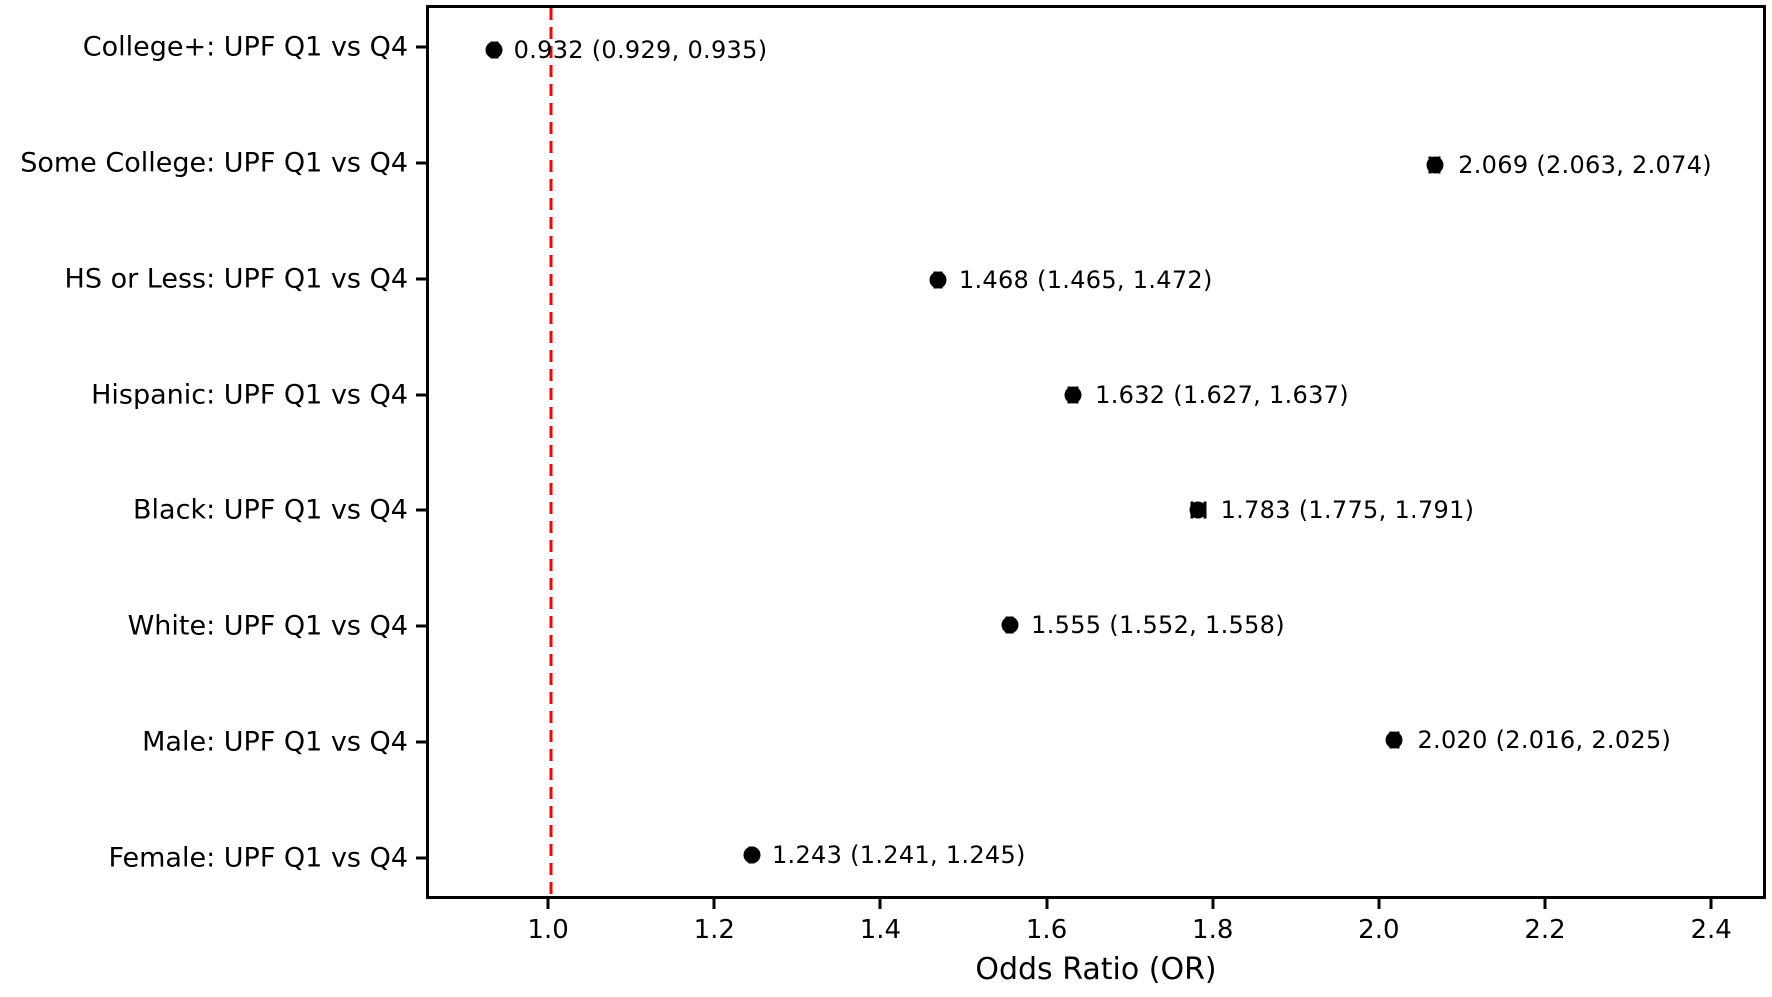 This screenshot has width=1772, height=997. Describe the element at coordinates (214, 163) in the screenshot. I see `y-axis-category-label: Some College: UPF Q1 vs Q4` at that location.